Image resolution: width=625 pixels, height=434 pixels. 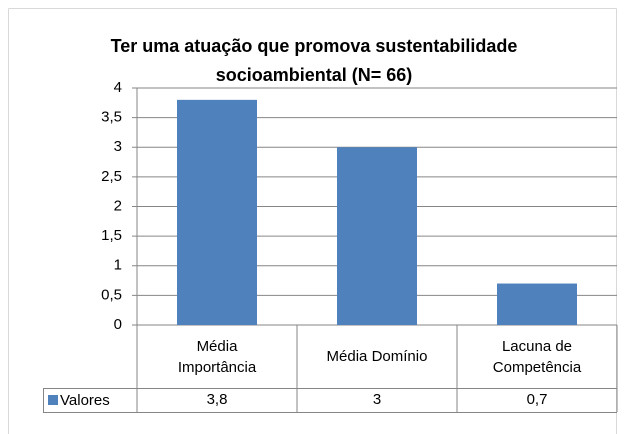 I want to click on data-label: 3, so click(x=377, y=399).